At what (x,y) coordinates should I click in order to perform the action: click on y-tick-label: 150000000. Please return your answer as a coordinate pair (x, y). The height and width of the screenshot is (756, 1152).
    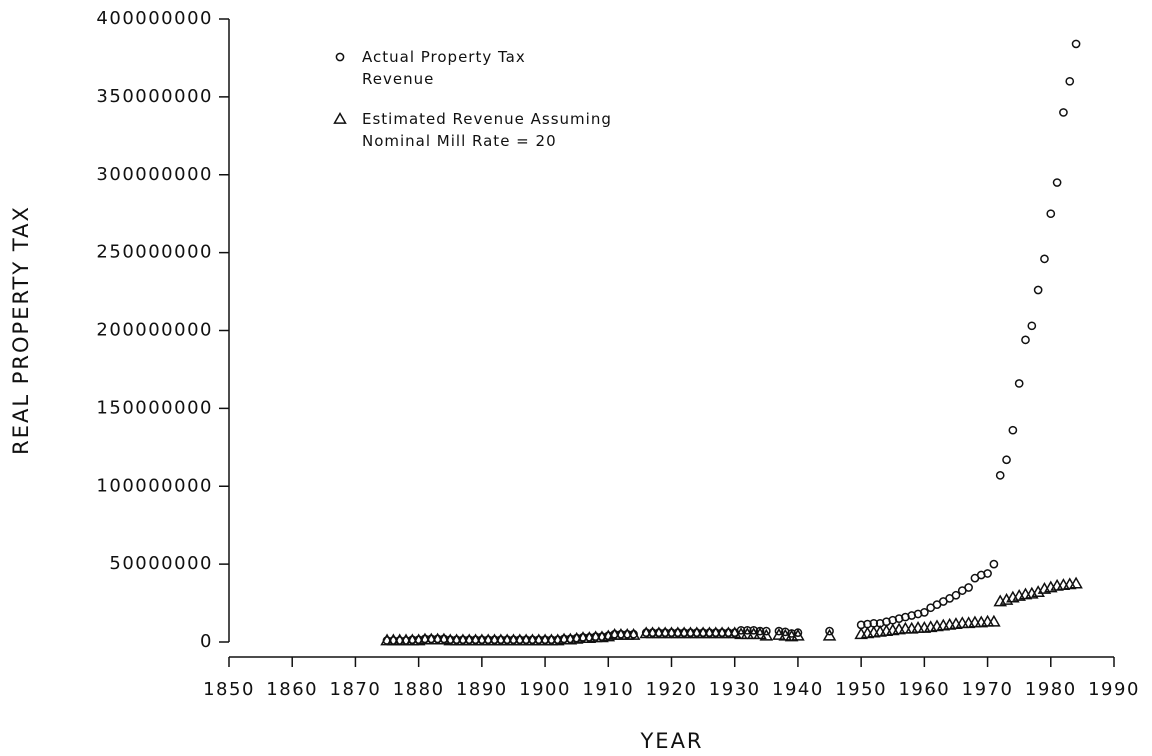
    Looking at the image, I should click on (154, 407).